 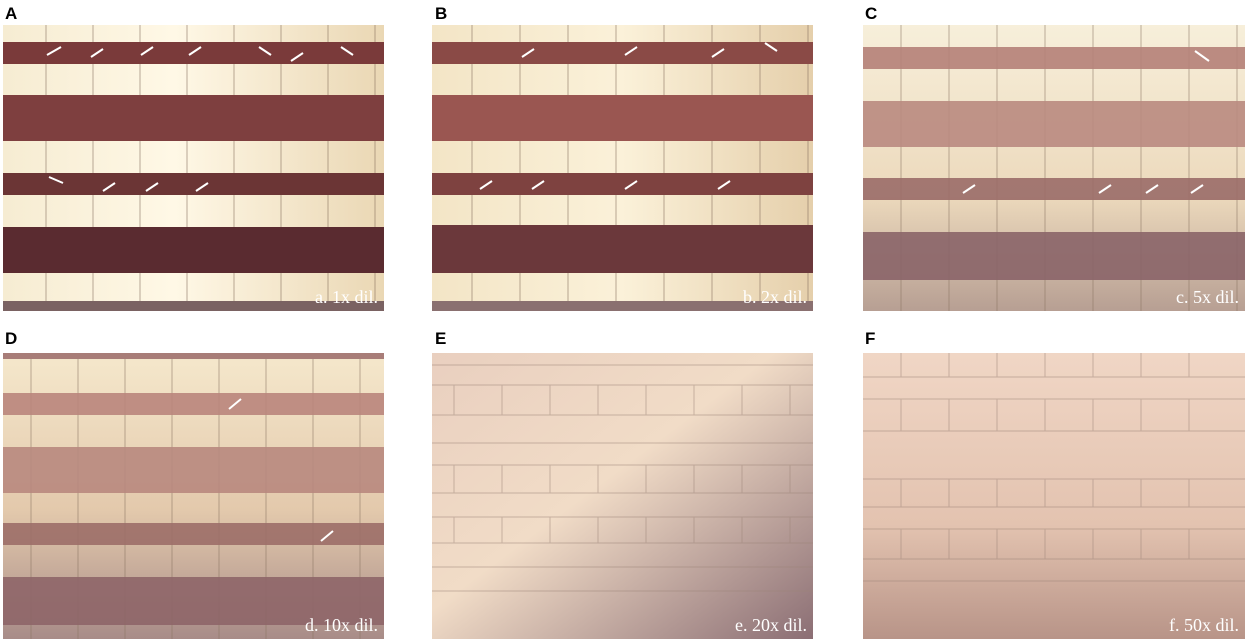 I want to click on micrograph-image: b. 2x dil., so click(x=622, y=168).